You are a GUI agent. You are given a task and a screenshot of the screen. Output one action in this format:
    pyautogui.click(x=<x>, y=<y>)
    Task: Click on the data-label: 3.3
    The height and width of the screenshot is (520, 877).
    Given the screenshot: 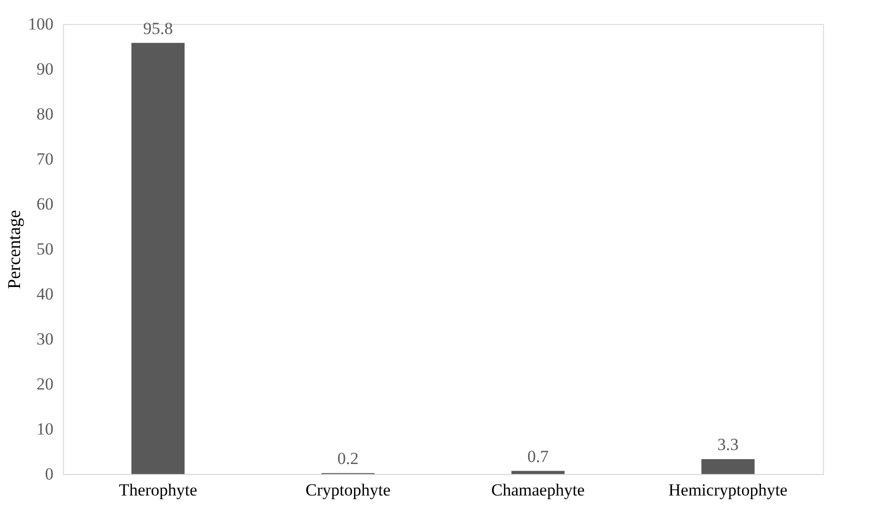 What is the action you would take?
    pyautogui.click(x=728, y=444)
    